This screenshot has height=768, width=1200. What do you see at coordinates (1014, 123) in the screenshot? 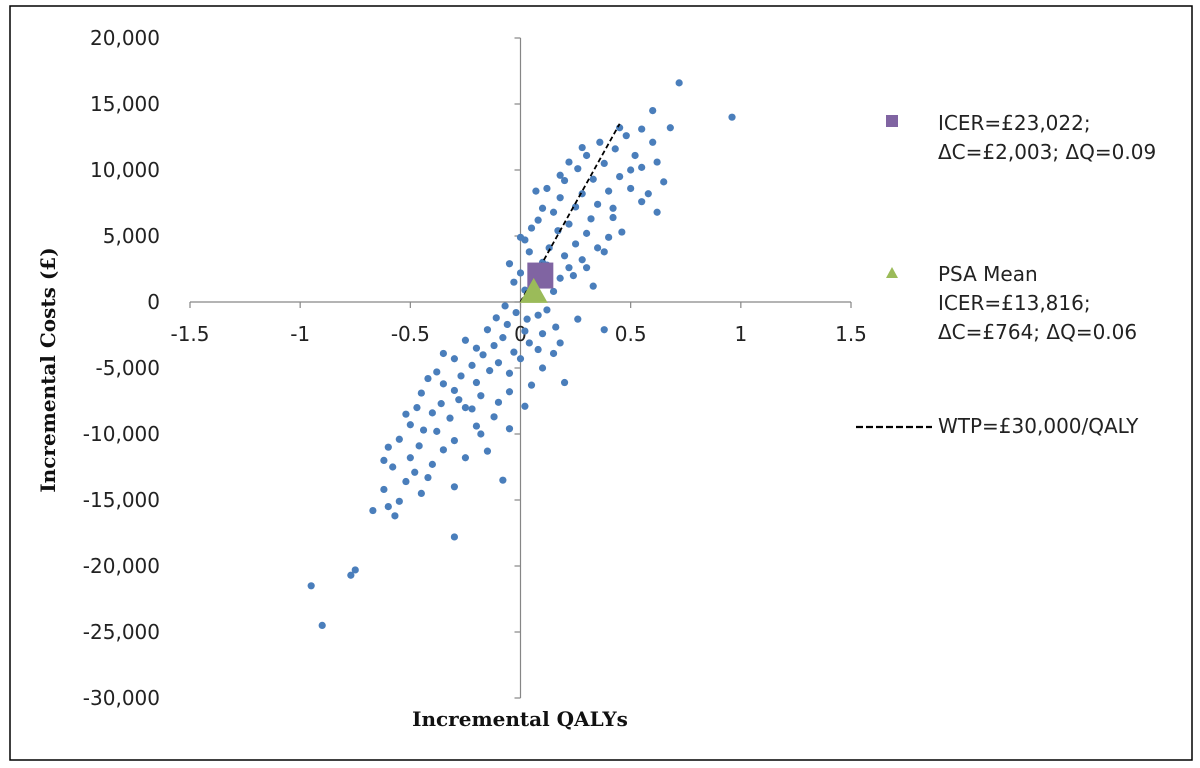
I see `legend-base-case-text: ICER=£23,022;` at bounding box center [1014, 123].